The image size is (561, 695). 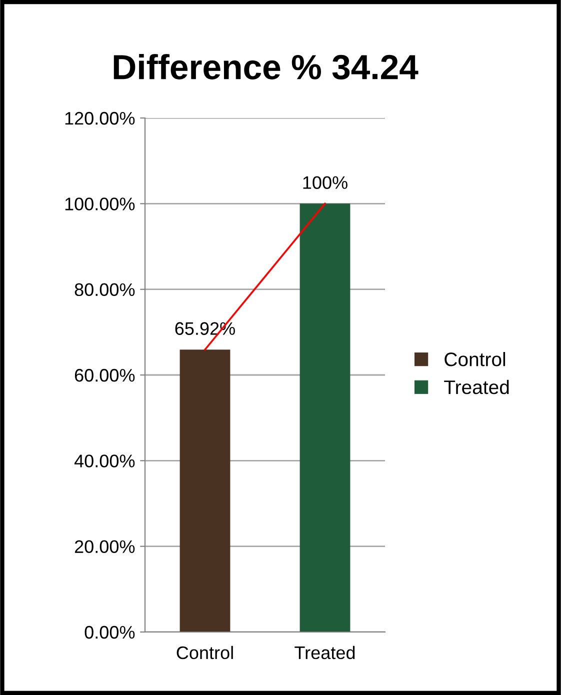 What do you see at coordinates (266, 67) in the screenshot?
I see `chart-title: Difference % 34.24` at bounding box center [266, 67].